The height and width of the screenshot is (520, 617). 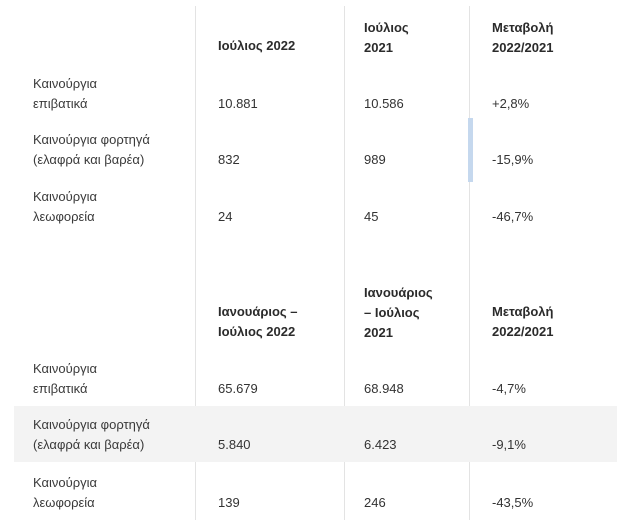 What do you see at coordinates (523, 37) in the screenshot?
I see `table1-header-col3: Μεταβολή 2022/2021` at bounding box center [523, 37].